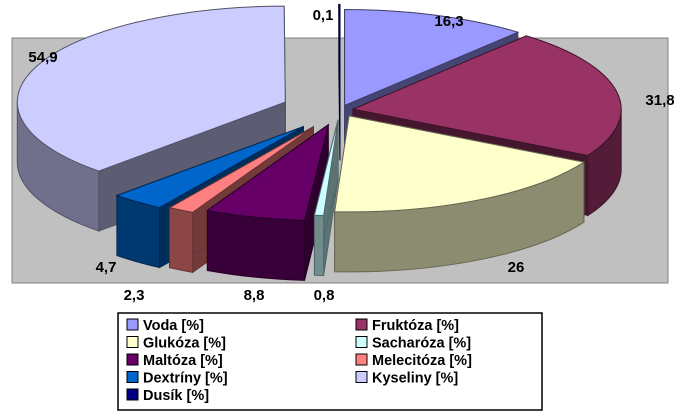 Image resolution: width=682 pixels, height=412 pixels. What do you see at coordinates (185, 379) in the screenshot?
I see `legend-label: Dextríny [%]` at bounding box center [185, 379].